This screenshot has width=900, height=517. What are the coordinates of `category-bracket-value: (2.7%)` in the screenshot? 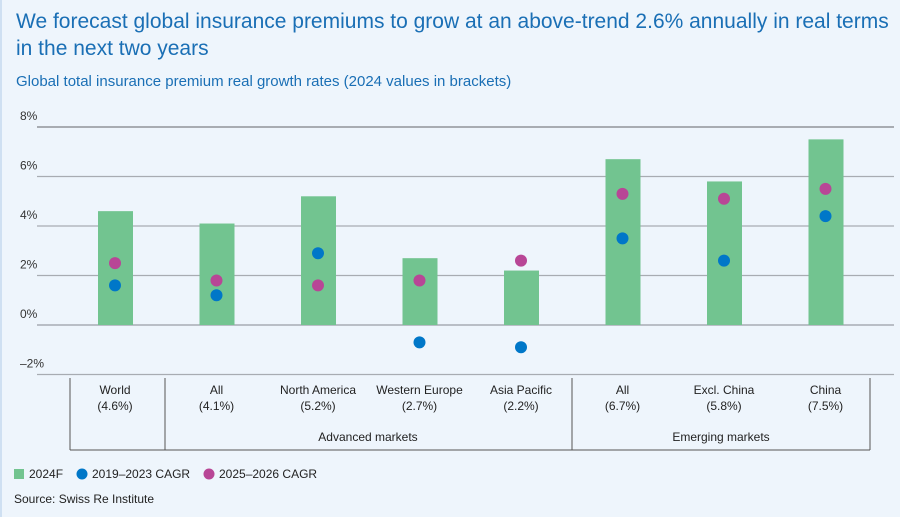 It's located at (419, 406).